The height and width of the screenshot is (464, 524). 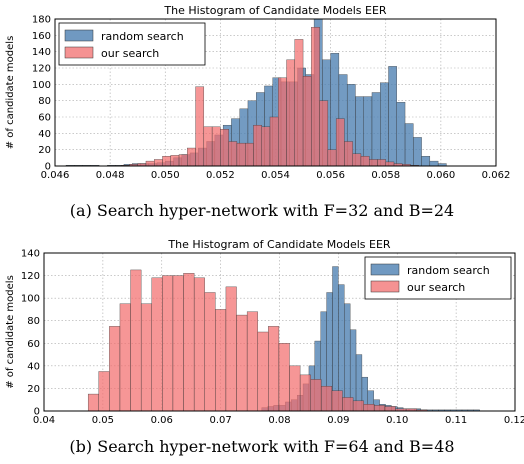 What do you see at coordinates (79, 52) in the screenshot?
I see `legend-swatch-our-search` at bounding box center [79, 52].